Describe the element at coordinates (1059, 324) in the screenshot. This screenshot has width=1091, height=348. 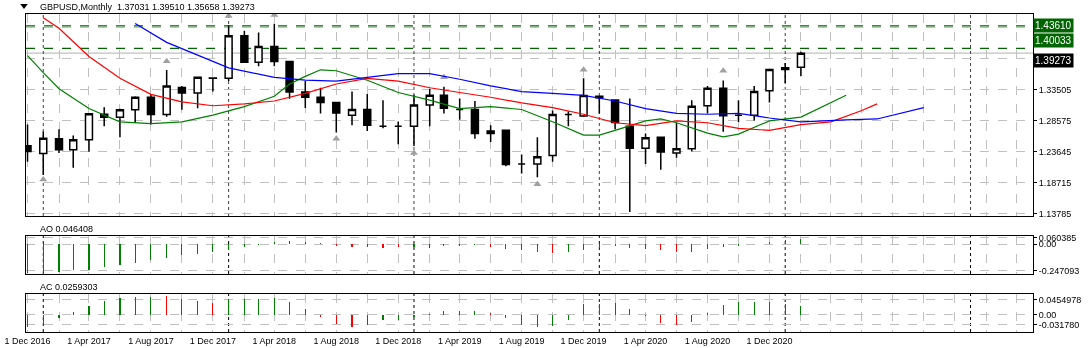
I see `y-tick-label: -0.031780` at that location.